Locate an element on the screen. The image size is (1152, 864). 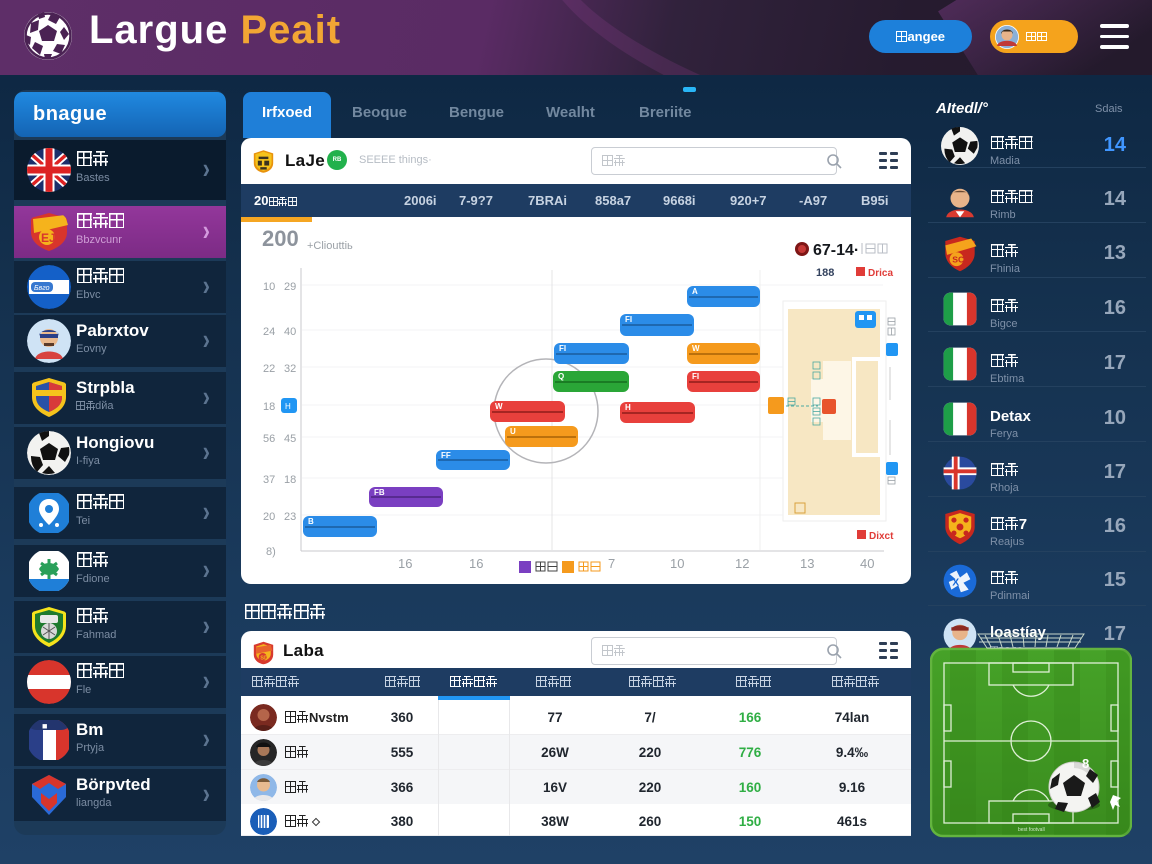
svg-text: 37 is located at coordinates (269, 480).